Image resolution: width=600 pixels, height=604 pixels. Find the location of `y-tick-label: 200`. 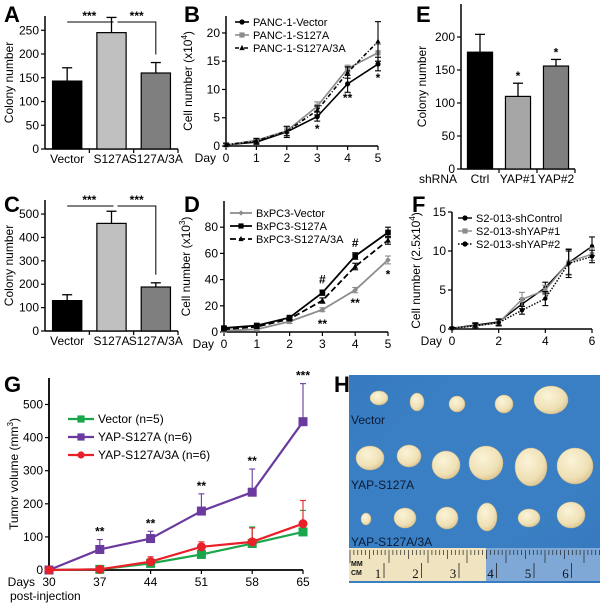

y-tick-label: 200 is located at coordinates (29, 54).